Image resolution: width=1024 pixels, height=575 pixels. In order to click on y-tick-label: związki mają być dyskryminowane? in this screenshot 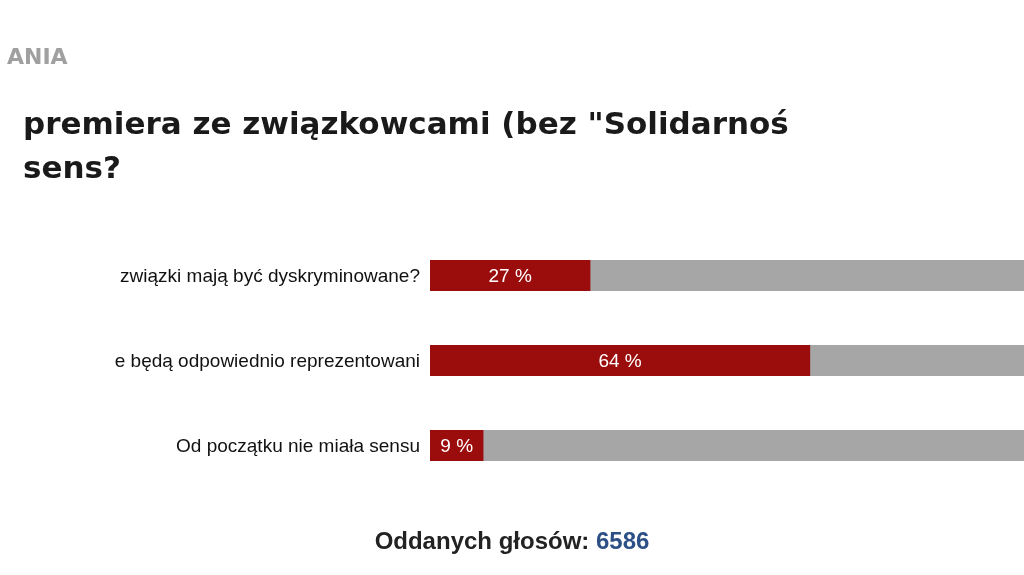, I will do `click(270, 275)`.